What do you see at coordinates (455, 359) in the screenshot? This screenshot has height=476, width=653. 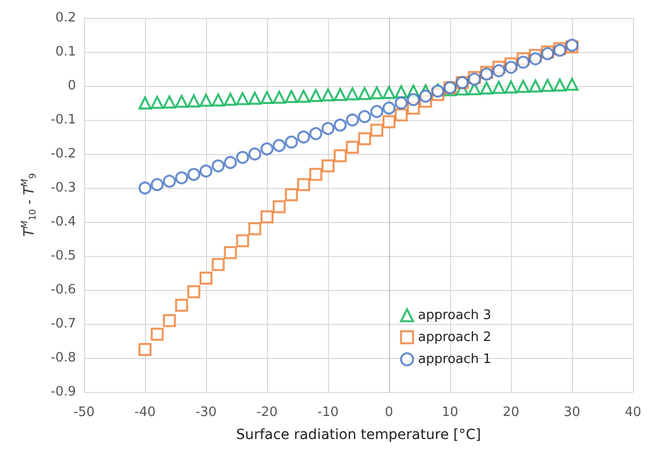 I see `legend-label: approach 1` at bounding box center [455, 359].